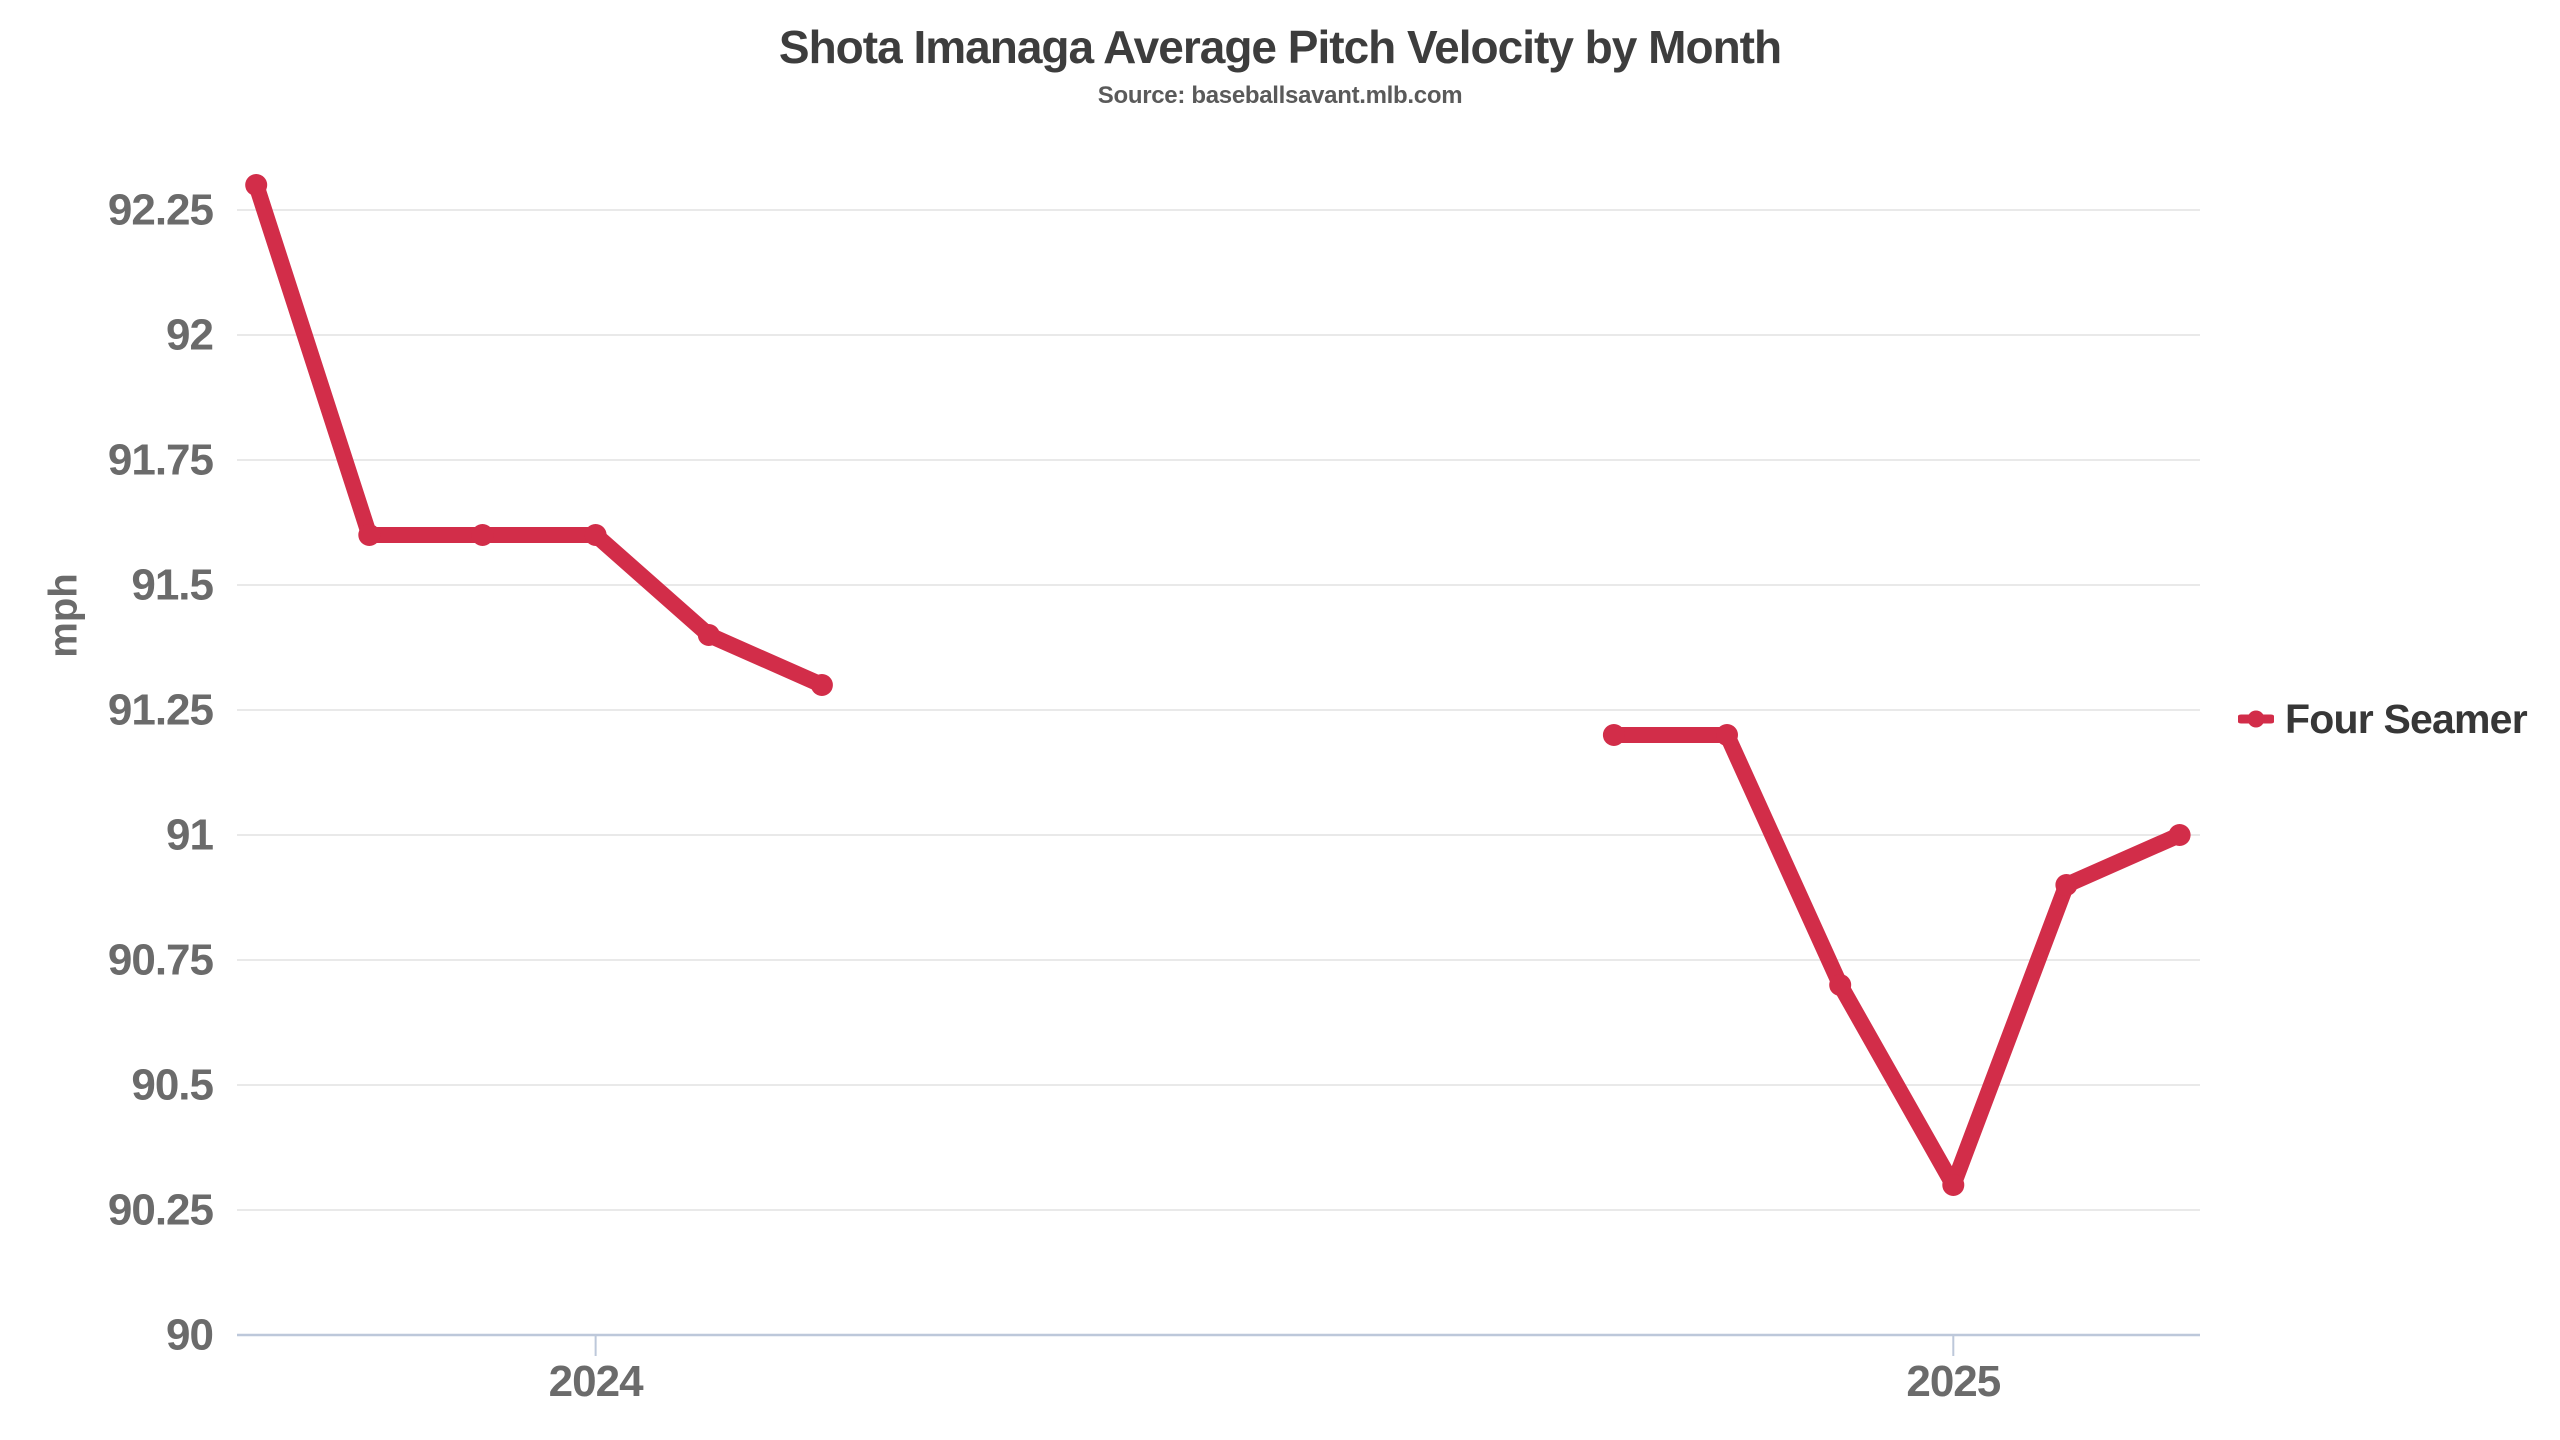  I want to click on chart-subtitle: Source: baseballsavant.mlb.com, so click(1280, 95).